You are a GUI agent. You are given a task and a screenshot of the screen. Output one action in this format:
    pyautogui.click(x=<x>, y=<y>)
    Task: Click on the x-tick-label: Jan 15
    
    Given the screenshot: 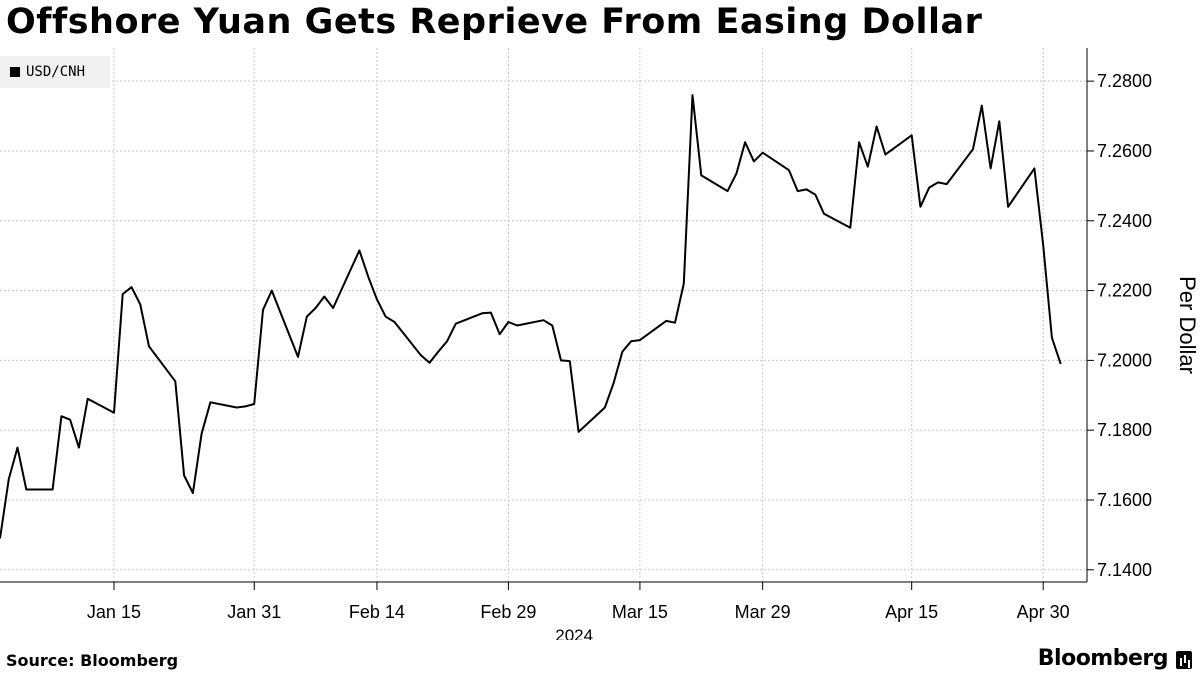 What is the action you would take?
    pyautogui.click(x=114, y=612)
    